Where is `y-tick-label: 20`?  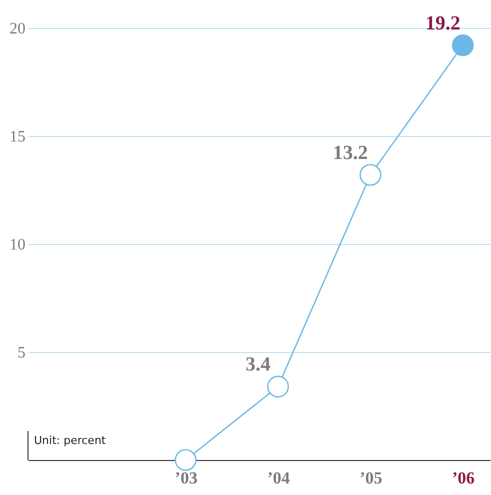 y-tick-label: 20 is located at coordinates (18, 29).